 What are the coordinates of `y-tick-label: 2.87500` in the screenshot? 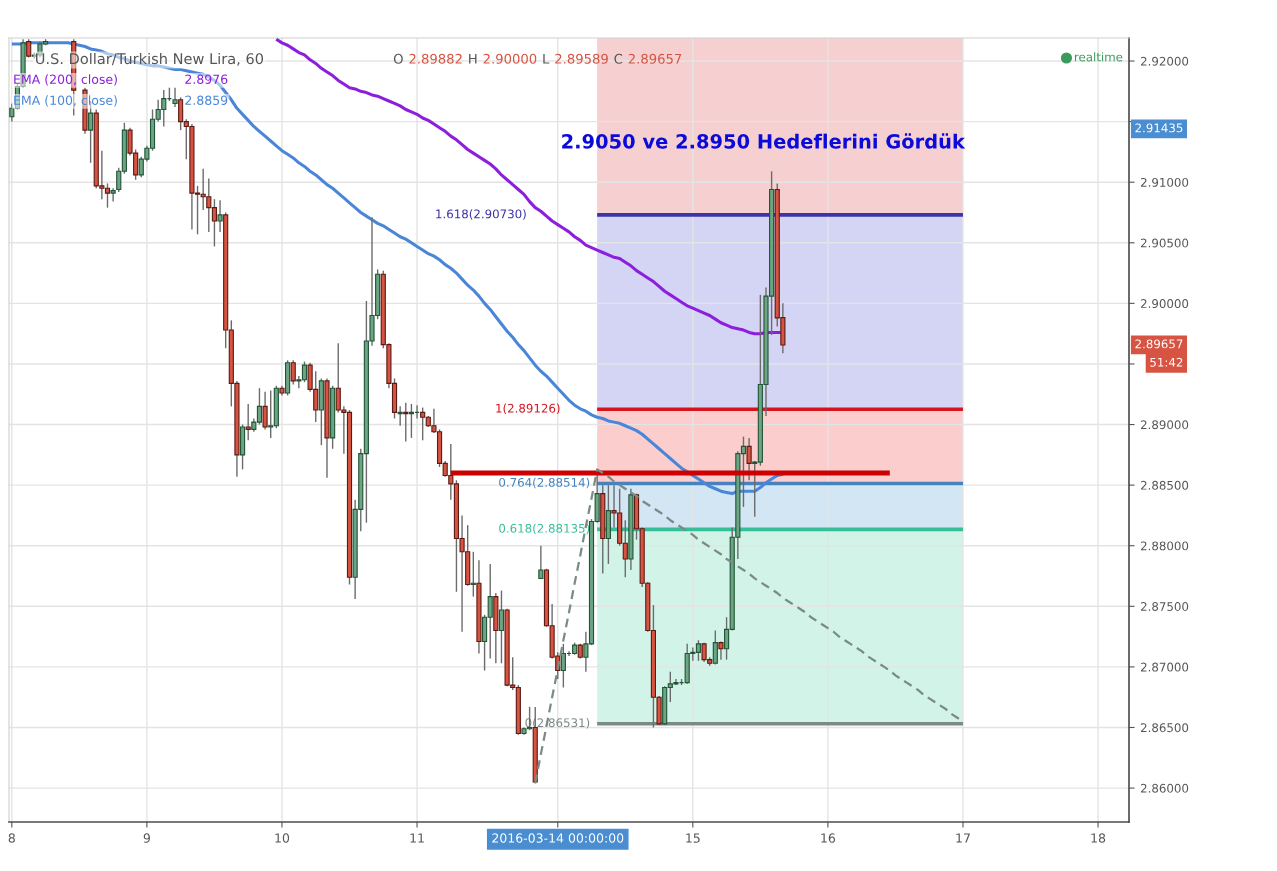 It's located at (1164, 606).